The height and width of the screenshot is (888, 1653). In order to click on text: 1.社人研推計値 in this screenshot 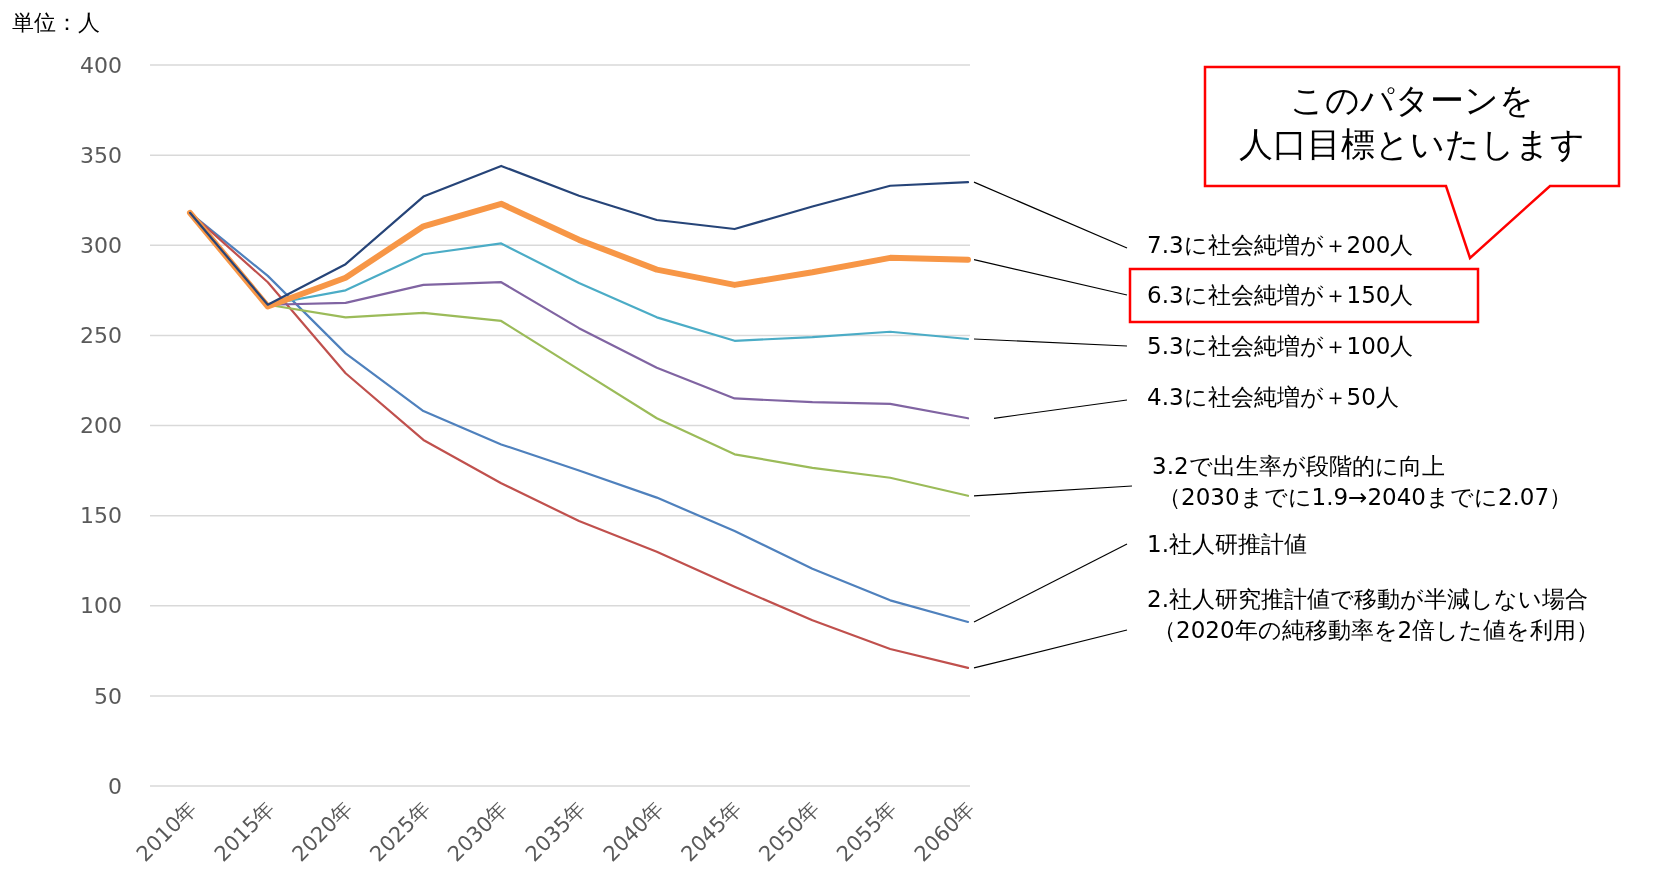, I will do `click(1227, 544)`.